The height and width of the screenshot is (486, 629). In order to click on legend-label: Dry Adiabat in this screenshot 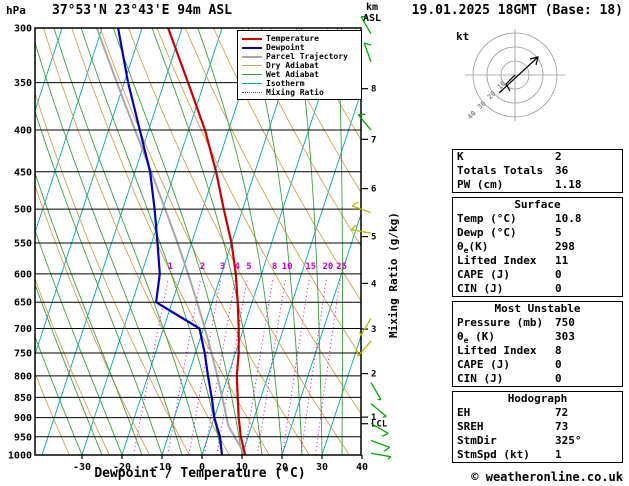, I will do `click(292, 65)`.